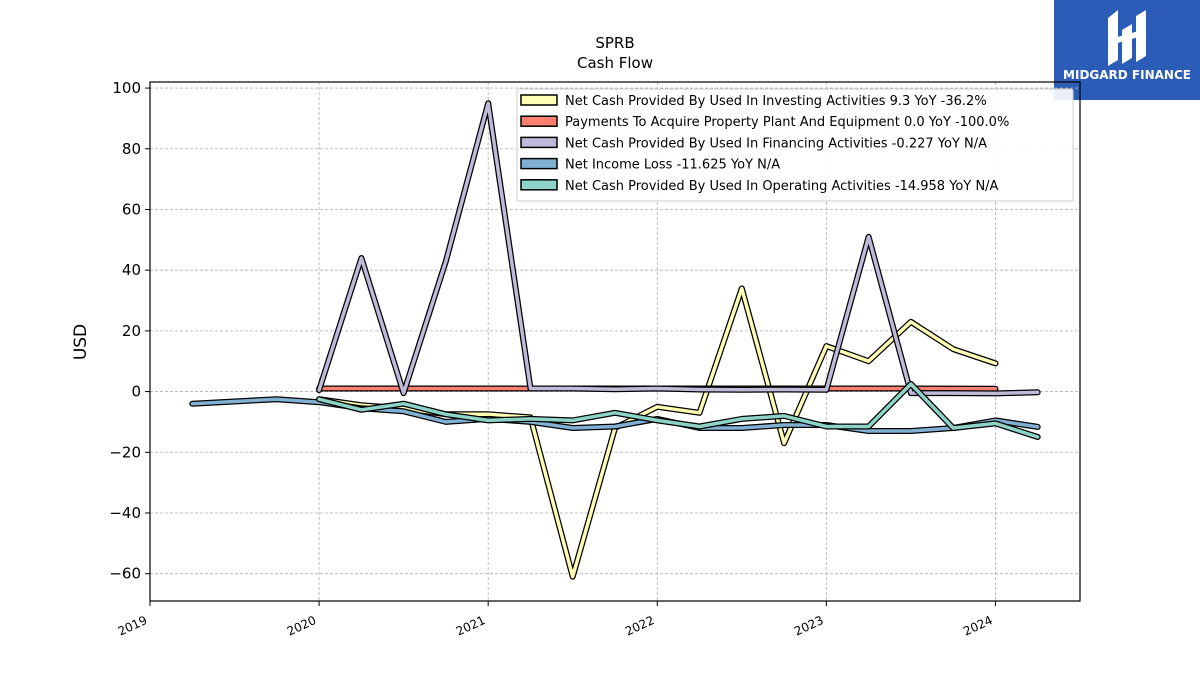 The width and height of the screenshot is (1200, 675). I want to click on y-tick-label: 0, so click(136, 392).